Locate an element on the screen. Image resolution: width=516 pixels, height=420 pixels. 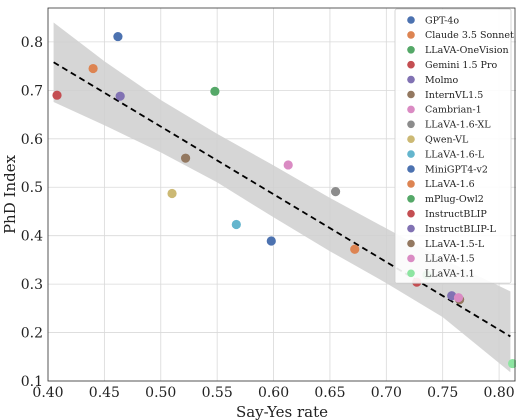
legend-entry: Molmo is located at coordinates (441, 80).